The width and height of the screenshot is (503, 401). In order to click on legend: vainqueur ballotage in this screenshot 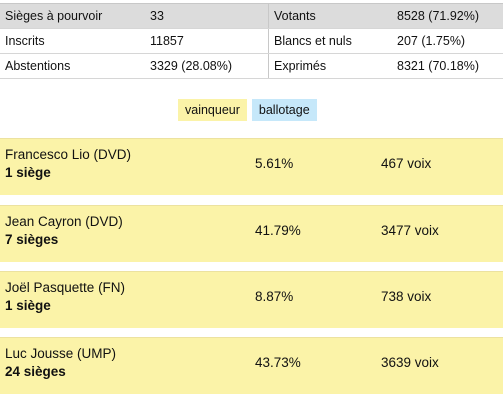, I will do `click(247, 110)`.